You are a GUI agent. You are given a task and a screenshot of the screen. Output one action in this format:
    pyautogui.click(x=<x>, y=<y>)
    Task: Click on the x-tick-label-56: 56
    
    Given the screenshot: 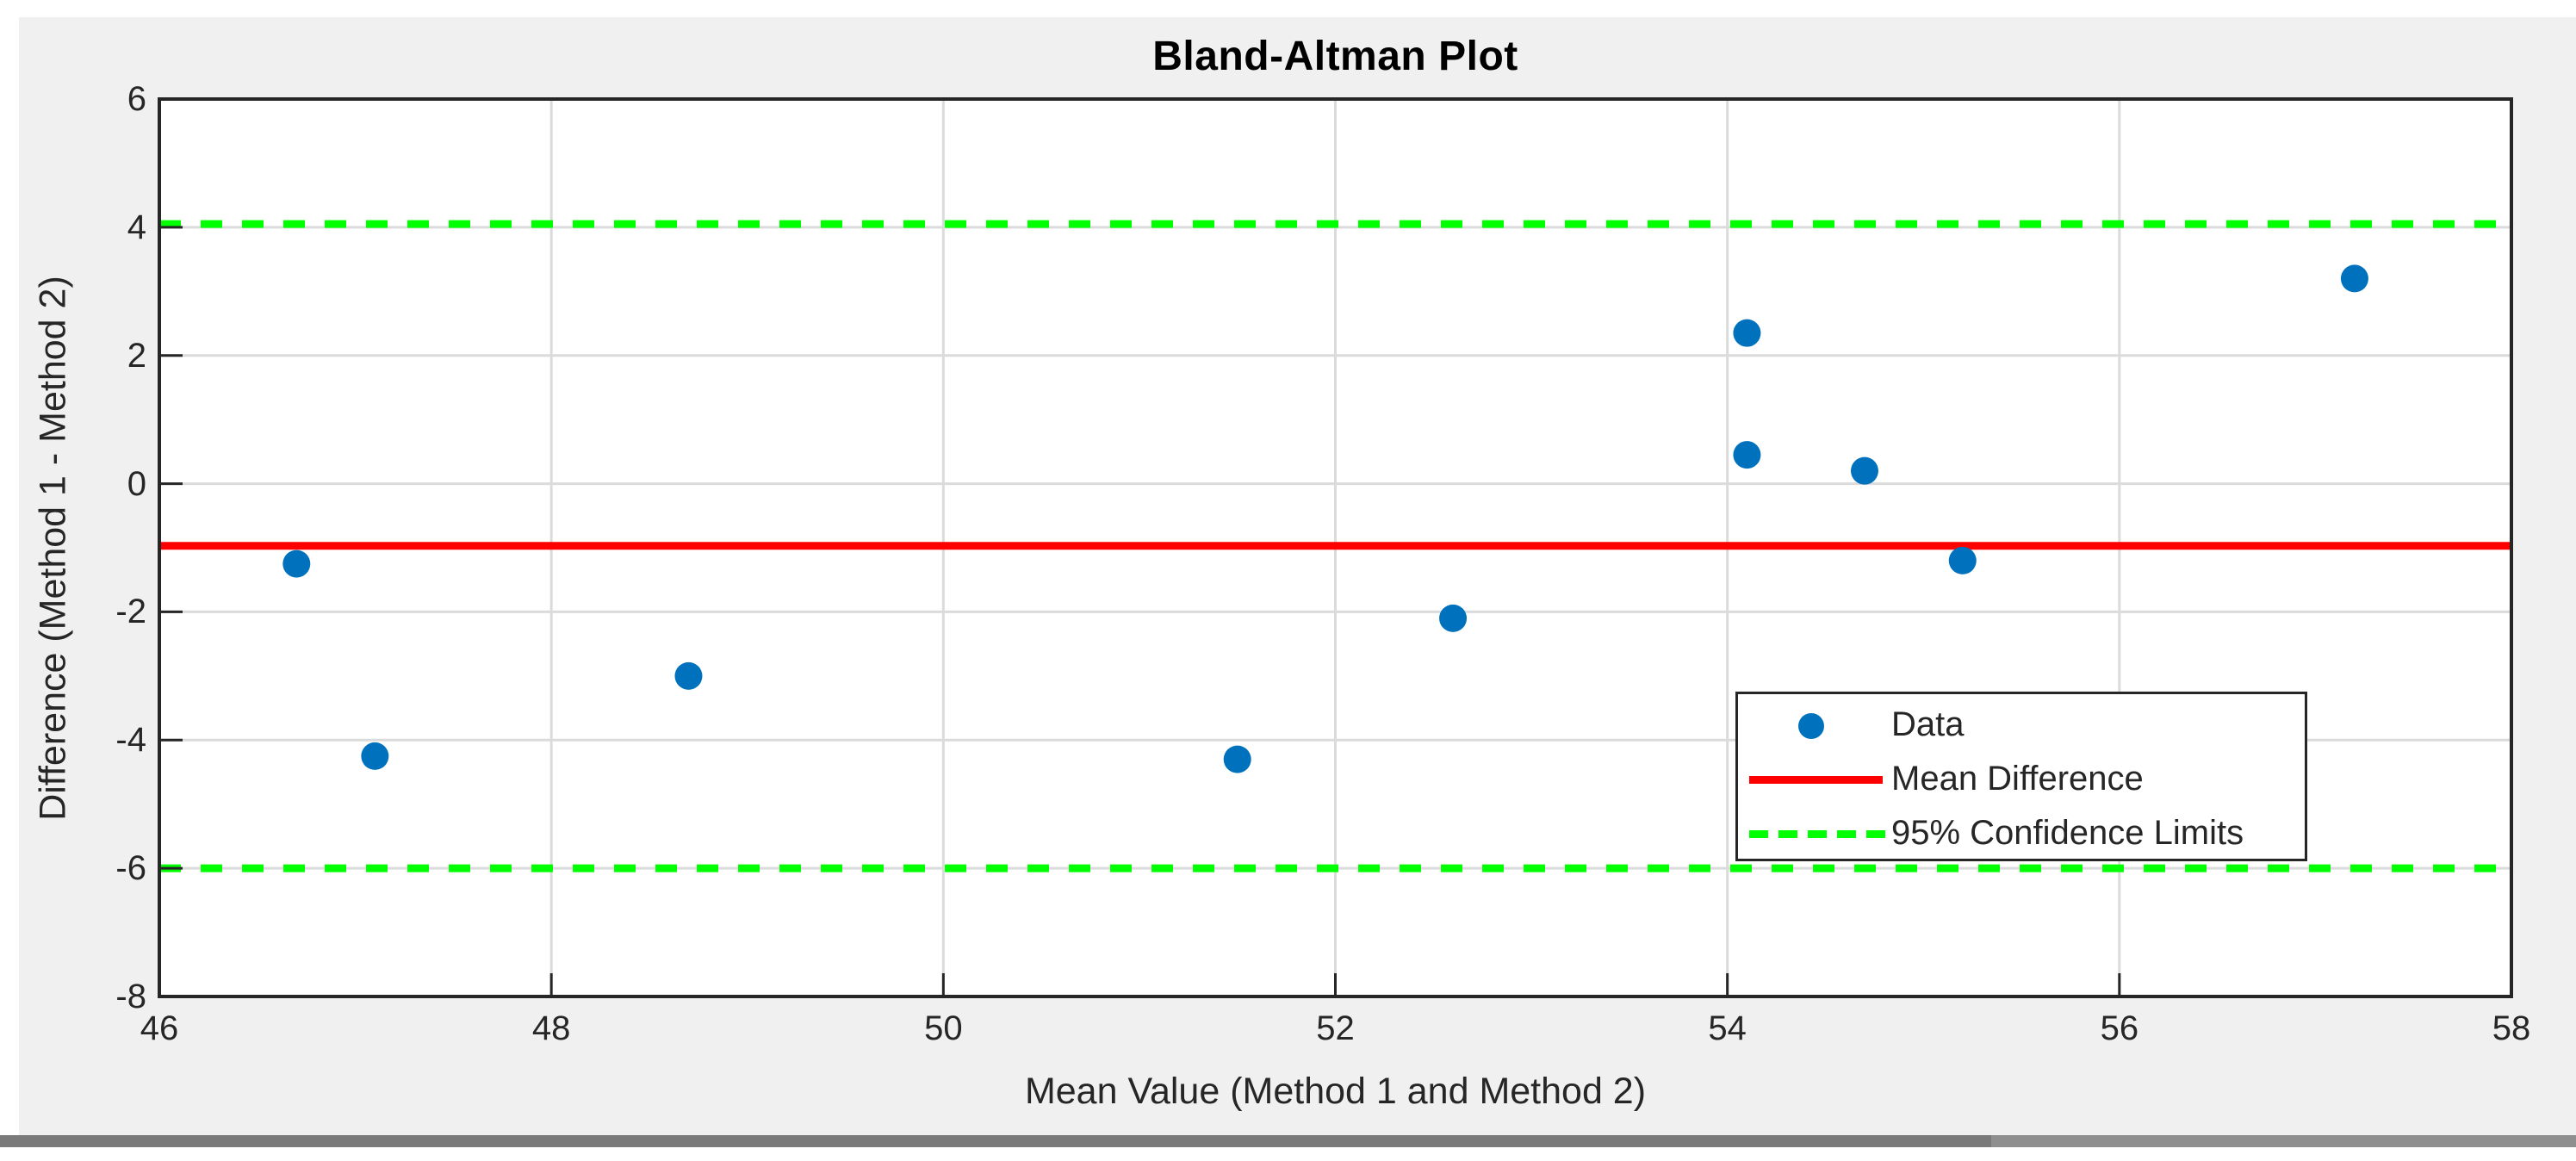 What is the action you would take?
    pyautogui.click(x=2119, y=1028)
    